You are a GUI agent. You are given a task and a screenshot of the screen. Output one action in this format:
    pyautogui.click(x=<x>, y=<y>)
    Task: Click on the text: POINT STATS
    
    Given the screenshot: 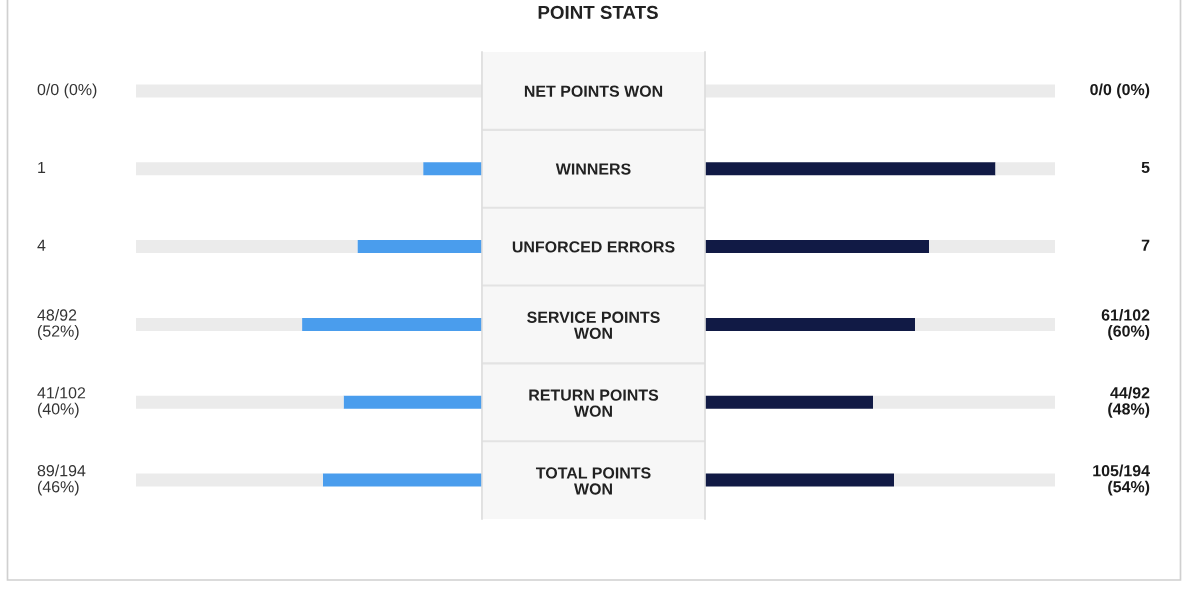 What is the action you would take?
    pyautogui.click(x=598, y=12)
    